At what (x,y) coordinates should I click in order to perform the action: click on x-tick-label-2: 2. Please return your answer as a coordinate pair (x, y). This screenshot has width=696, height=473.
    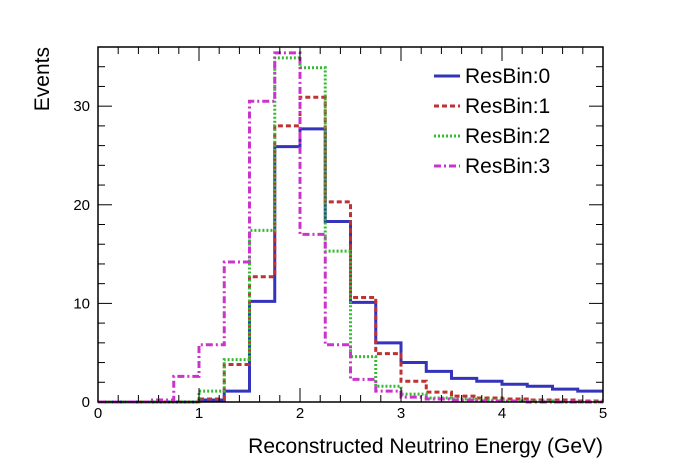
    Looking at the image, I should click on (300, 413).